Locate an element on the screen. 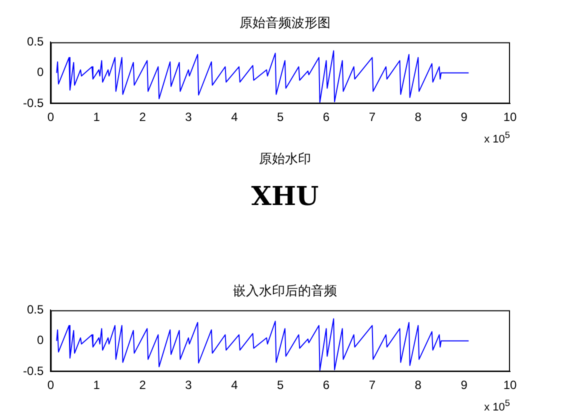  text: XHU is located at coordinates (285, 197).